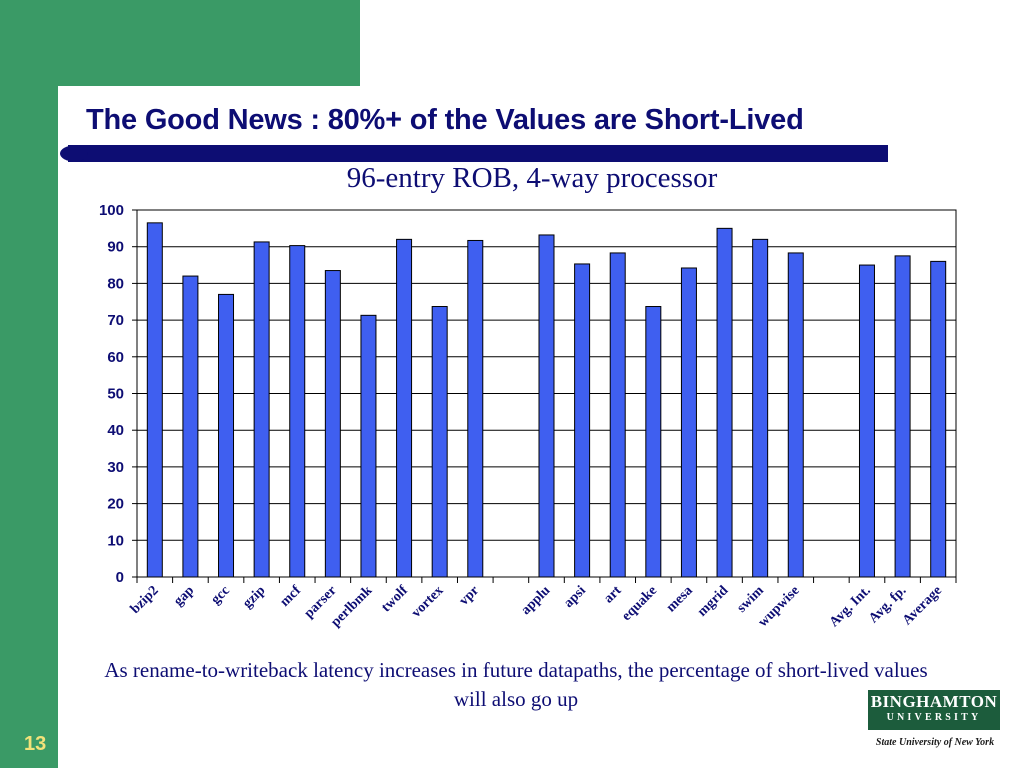 This screenshot has height=768, width=1024. I want to click on logo-subtitle: State University of New York, so click(935, 742).